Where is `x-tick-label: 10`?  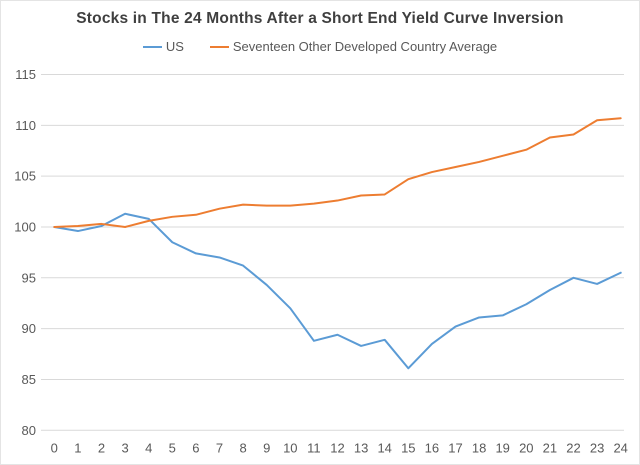 x-tick-label: 10 is located at coordinates (290, 448).